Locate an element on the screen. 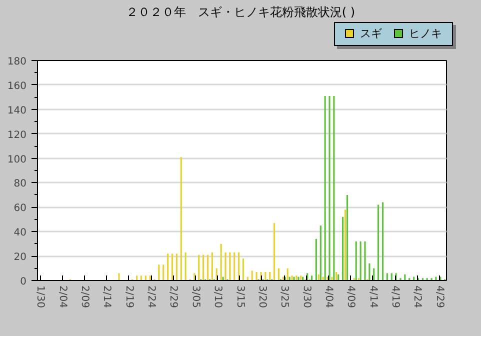 The height and width of the screenshot is (340, 481). x-tick-label: 3/30 is located at coordinates (306, 297).